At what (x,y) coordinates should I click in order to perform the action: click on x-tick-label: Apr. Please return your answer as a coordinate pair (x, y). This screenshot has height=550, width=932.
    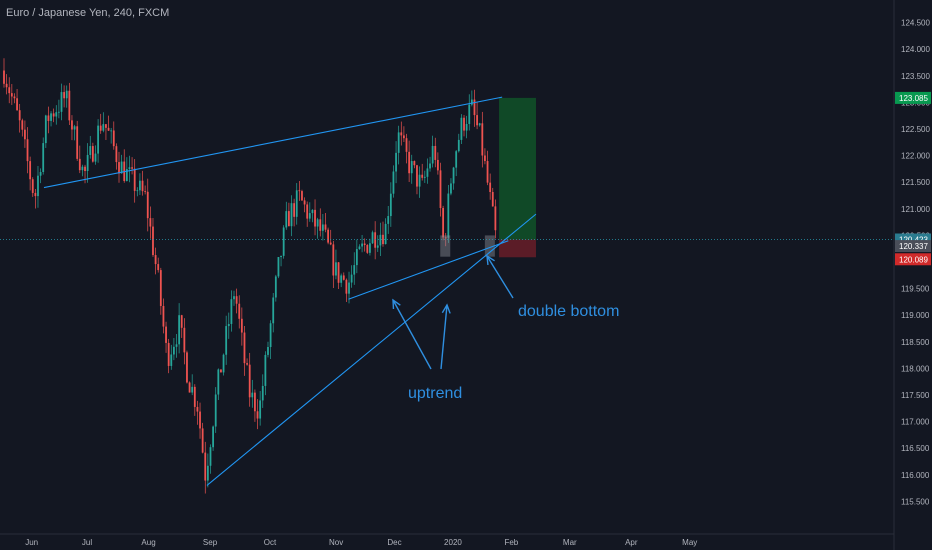
    Looking at the image, I should click on (631, 542).